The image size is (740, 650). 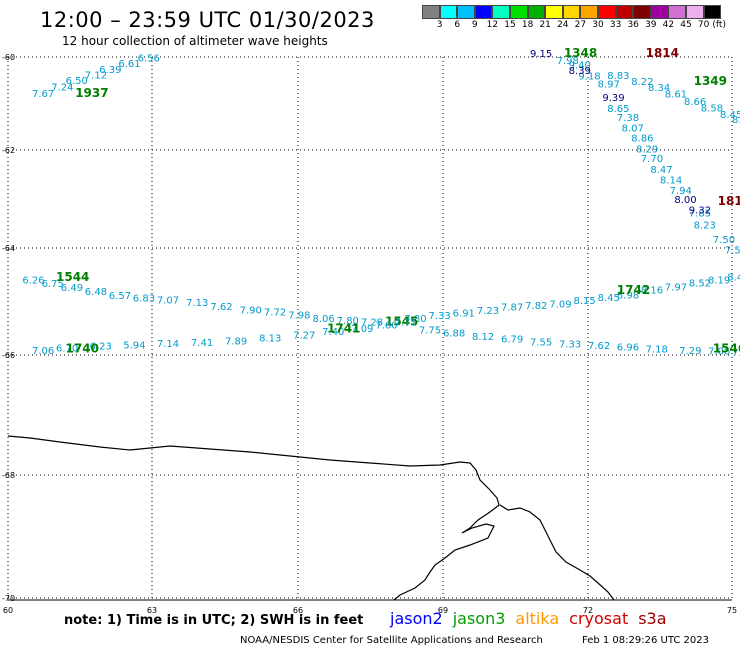 I want to click on wave-height-label: 8.86, so click(x=642, y=139).